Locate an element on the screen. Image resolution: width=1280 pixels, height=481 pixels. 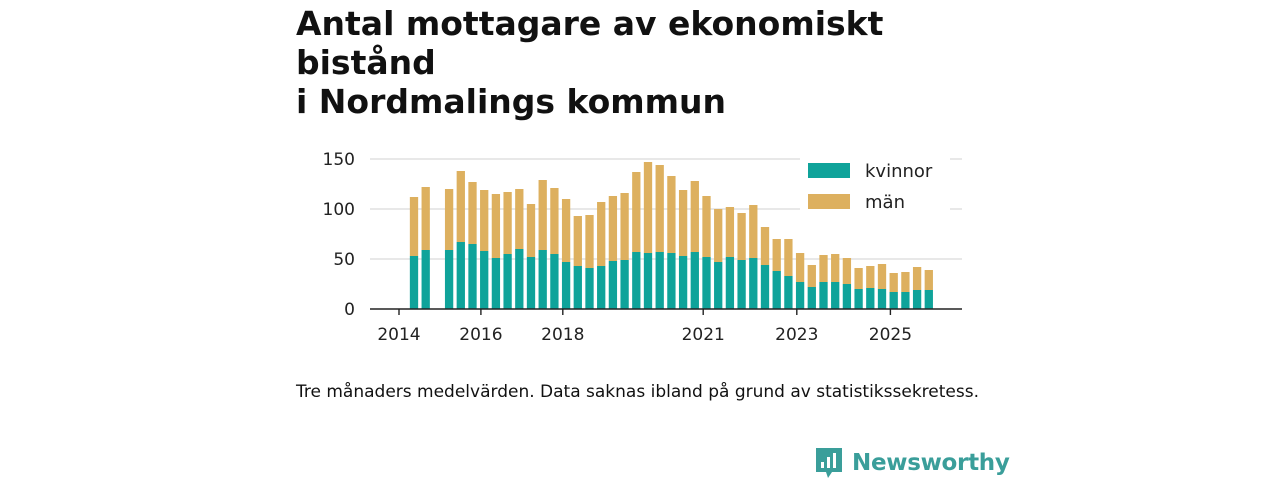
chart-title-line-1: Antal mottagare av ekonomiskt bistånd is located at coordinates (590, 43).